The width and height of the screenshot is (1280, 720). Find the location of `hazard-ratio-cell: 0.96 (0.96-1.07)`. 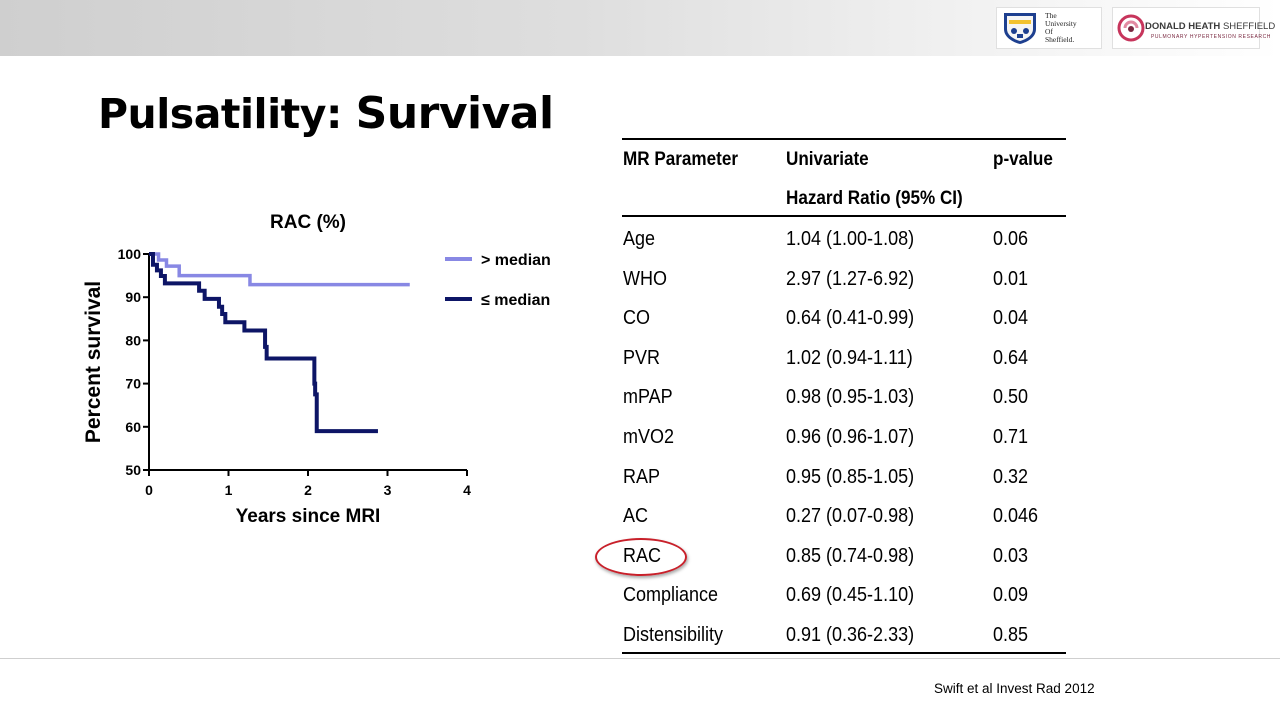

hazard-ratio-cell: 0.96 (0.96-1.07) is located at coordinates (850, 437).